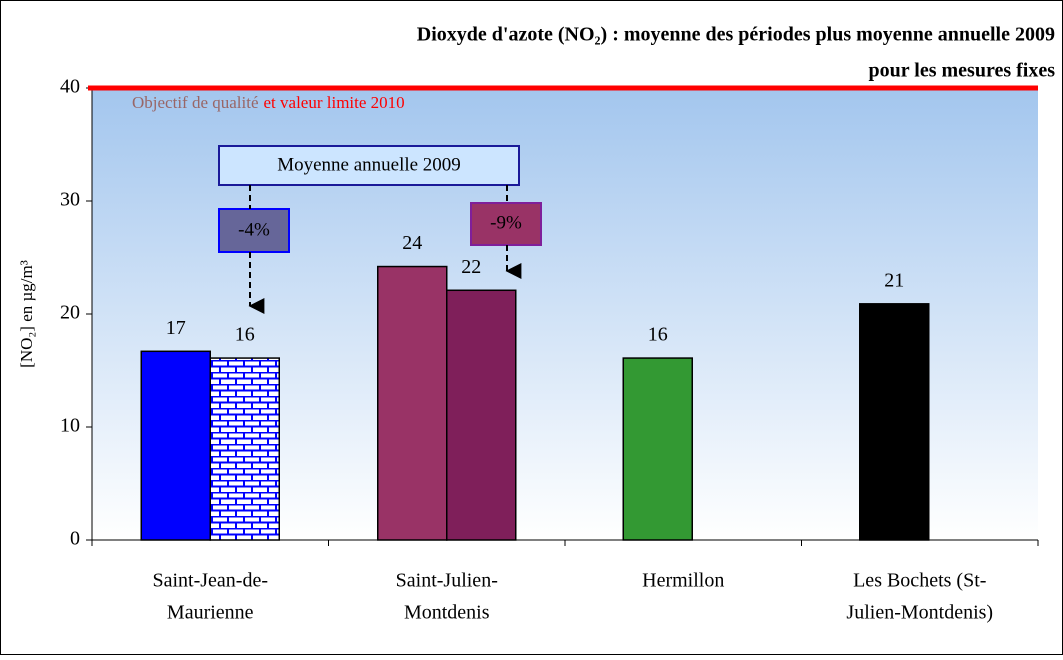  What do you see at coordinates (334, 102) in the screenshot?
I see `reference-label-part: et valeur limite 2010` at bounding box center [334, 102].